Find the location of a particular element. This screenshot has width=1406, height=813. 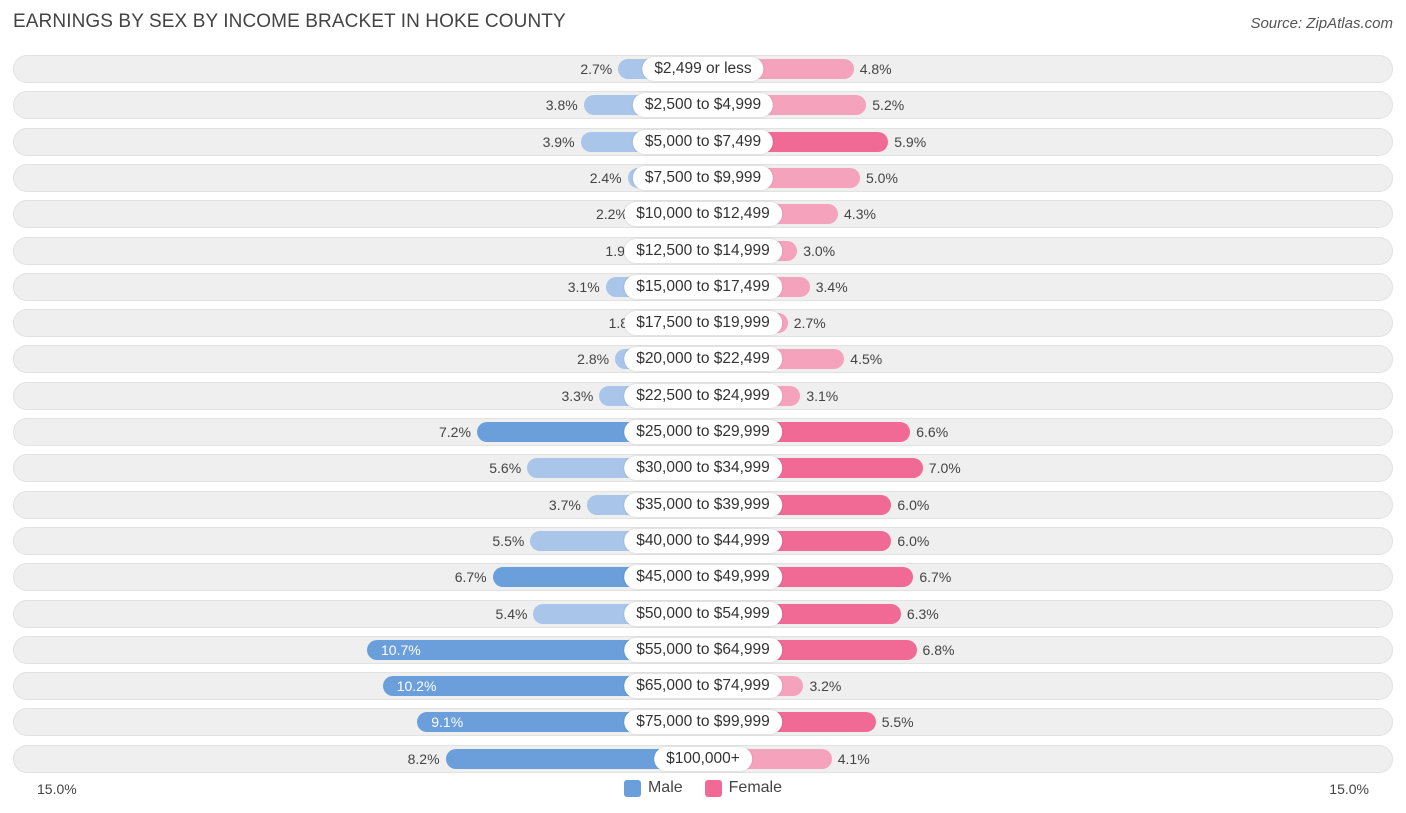

value-label-female: 5.0% is located at coordinates (882, 177).